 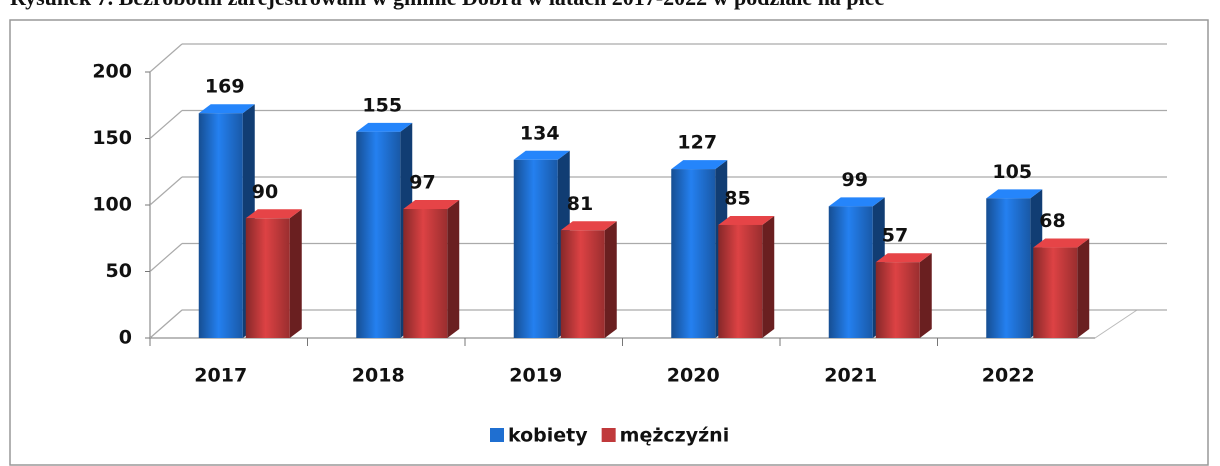 What do you see at coordinates (1052, 221) in the screenshot?
I see `data-label: 68` at bounding box center [1052, 221].